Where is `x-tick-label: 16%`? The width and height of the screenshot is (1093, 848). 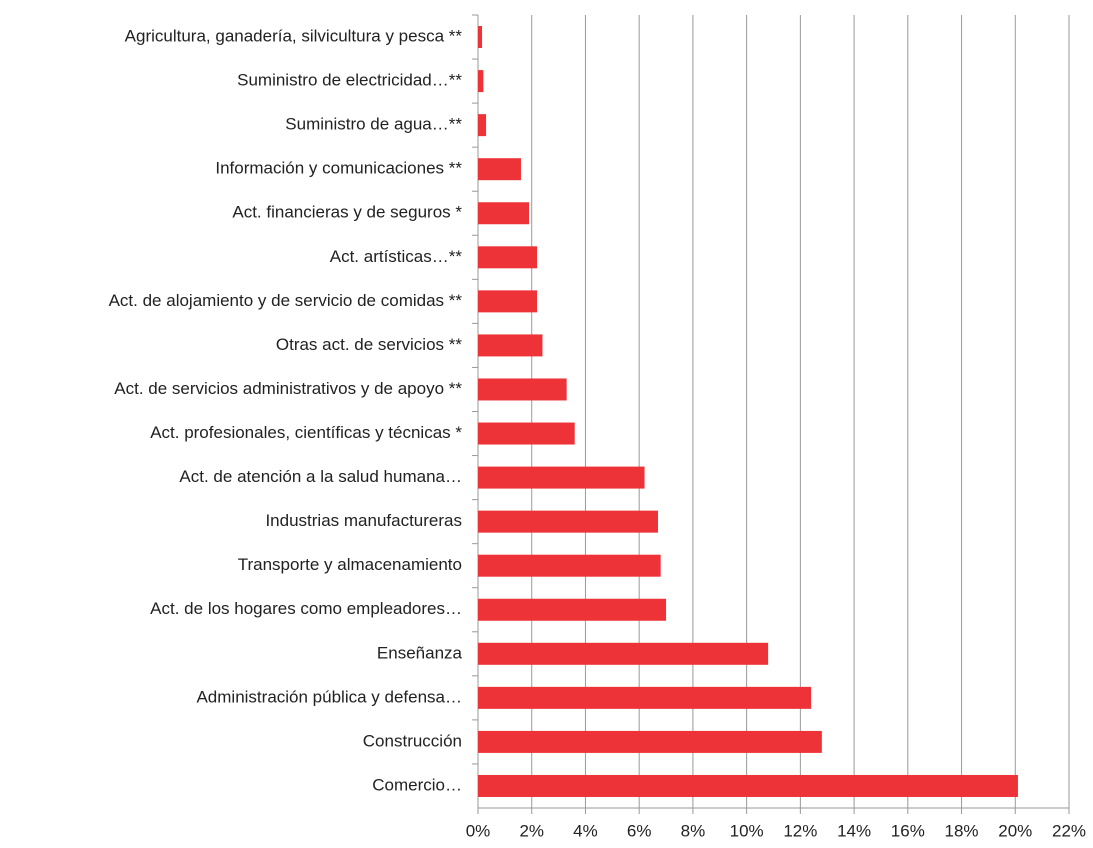
x-tick-label: 16% is located at coordinates (908, 830).